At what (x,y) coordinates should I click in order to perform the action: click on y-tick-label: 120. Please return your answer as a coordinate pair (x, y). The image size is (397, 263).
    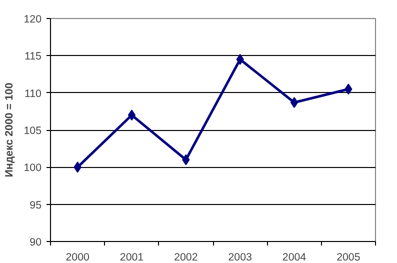
    Looking at the image, I should click on (33, 20).